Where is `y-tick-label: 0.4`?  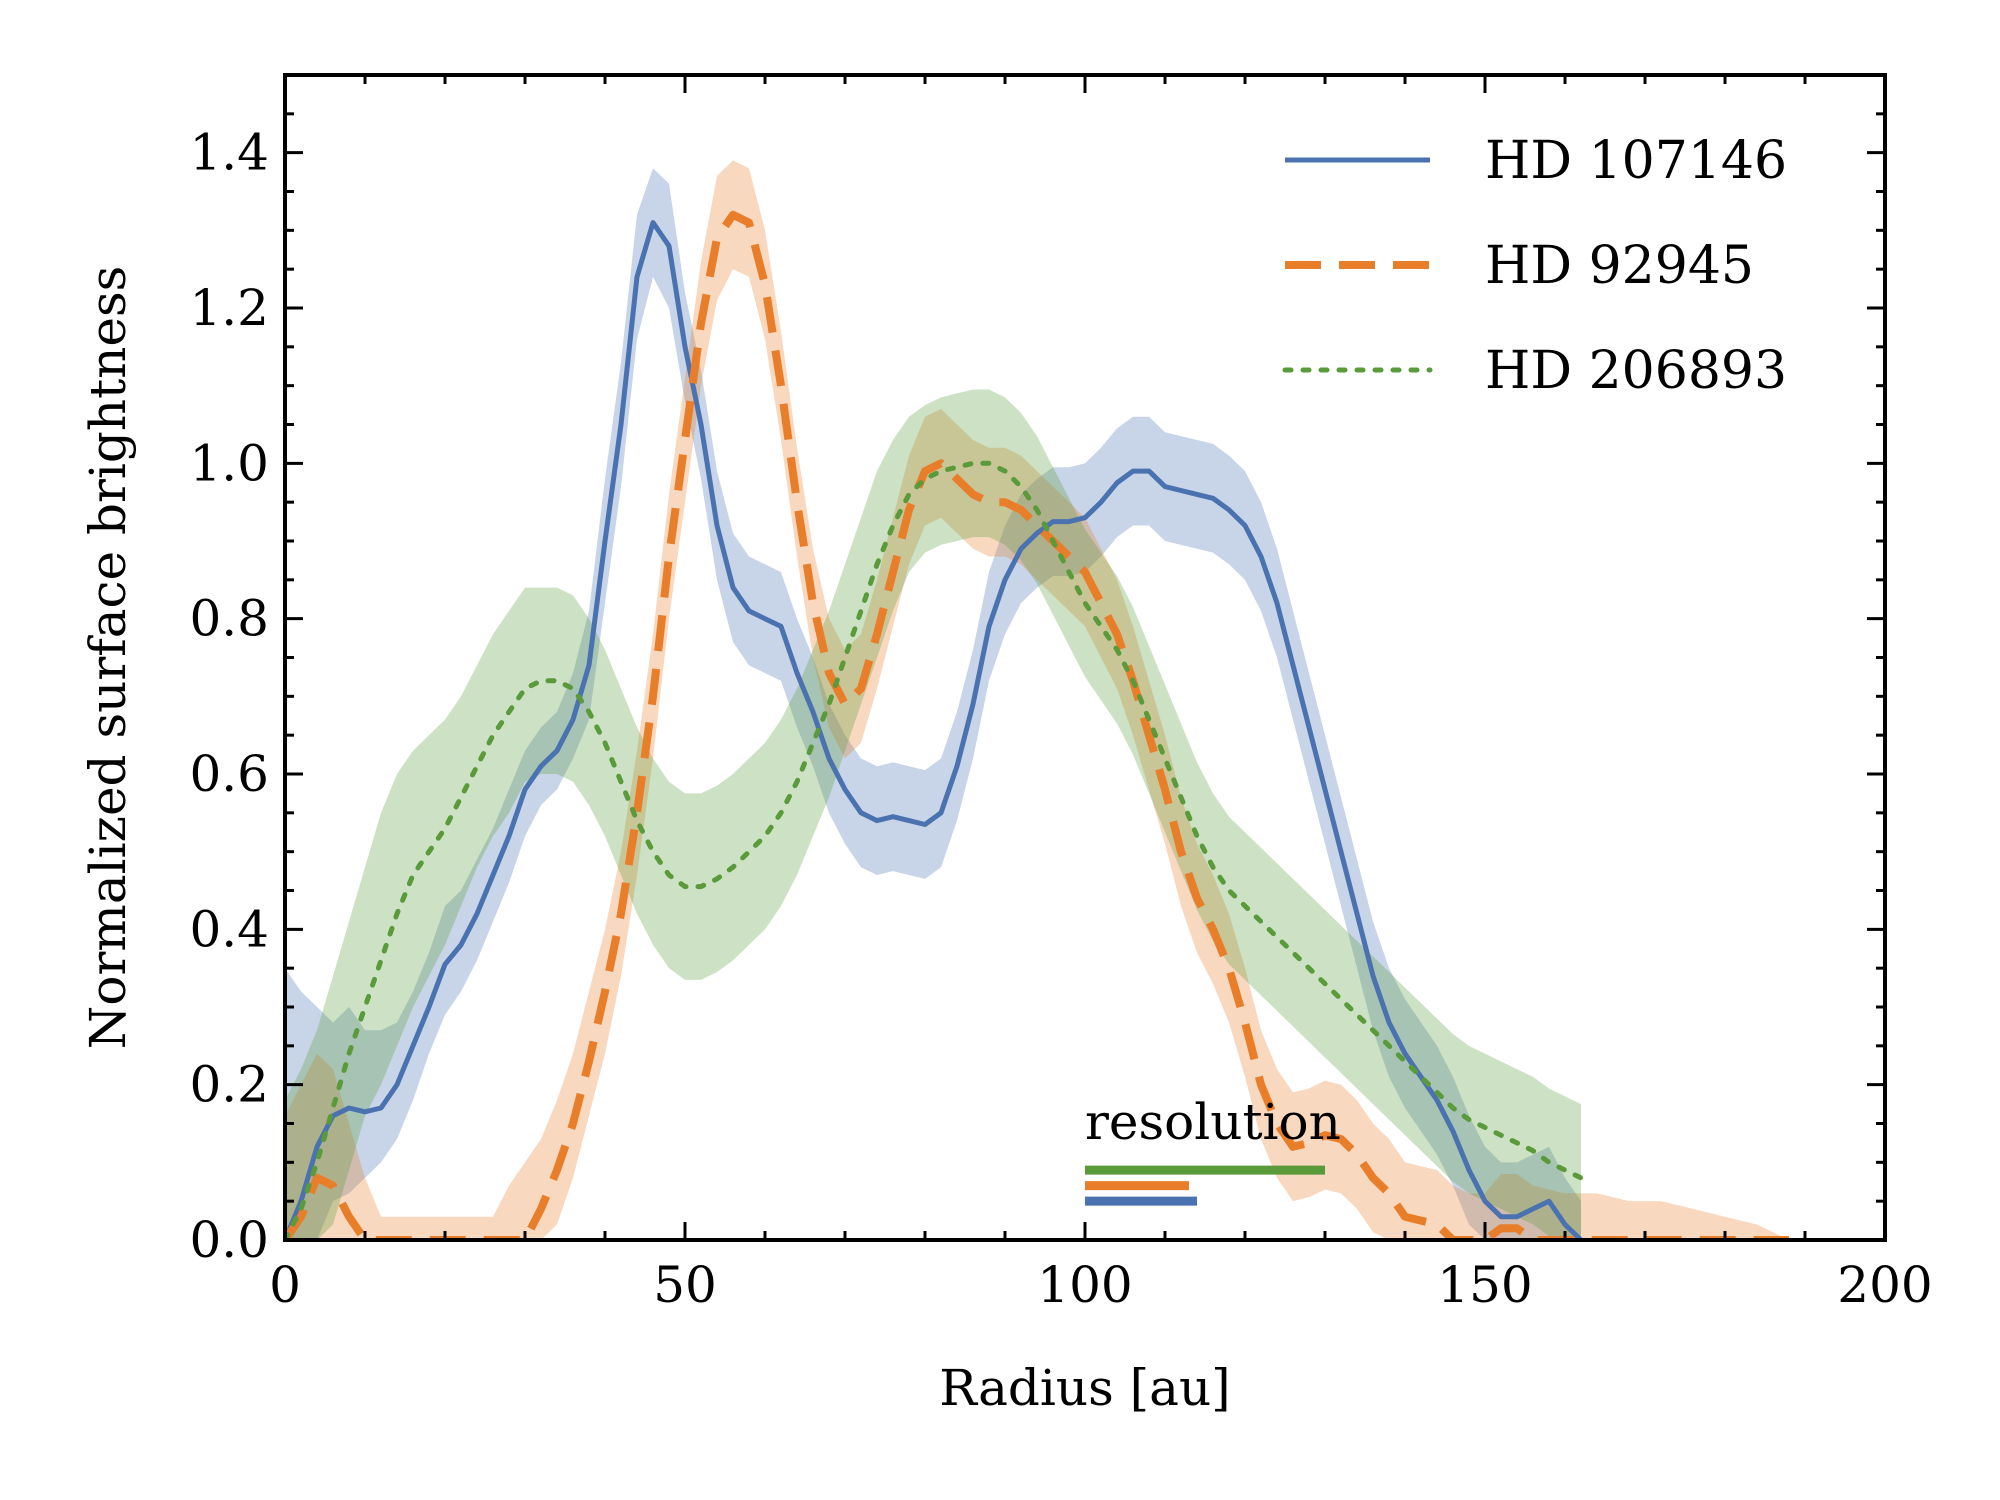
y-tick-label: 0.4 is located at coordinates (229, 929).